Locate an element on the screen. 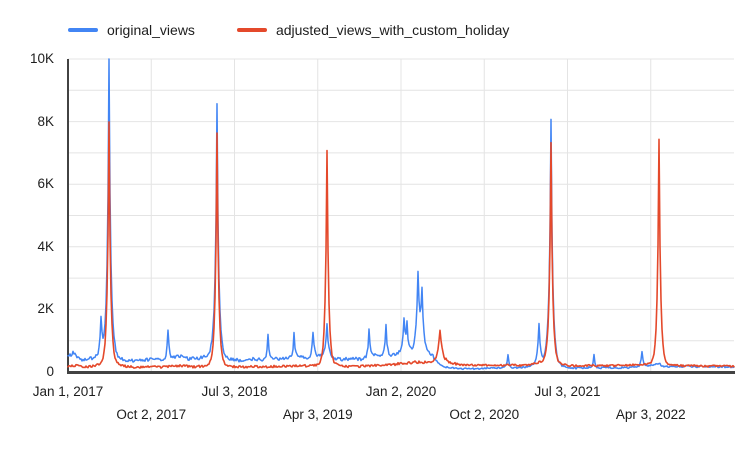  x-axis-tick-jul-2021: Jul 3, 2021 is located at coordinates (567, 391).